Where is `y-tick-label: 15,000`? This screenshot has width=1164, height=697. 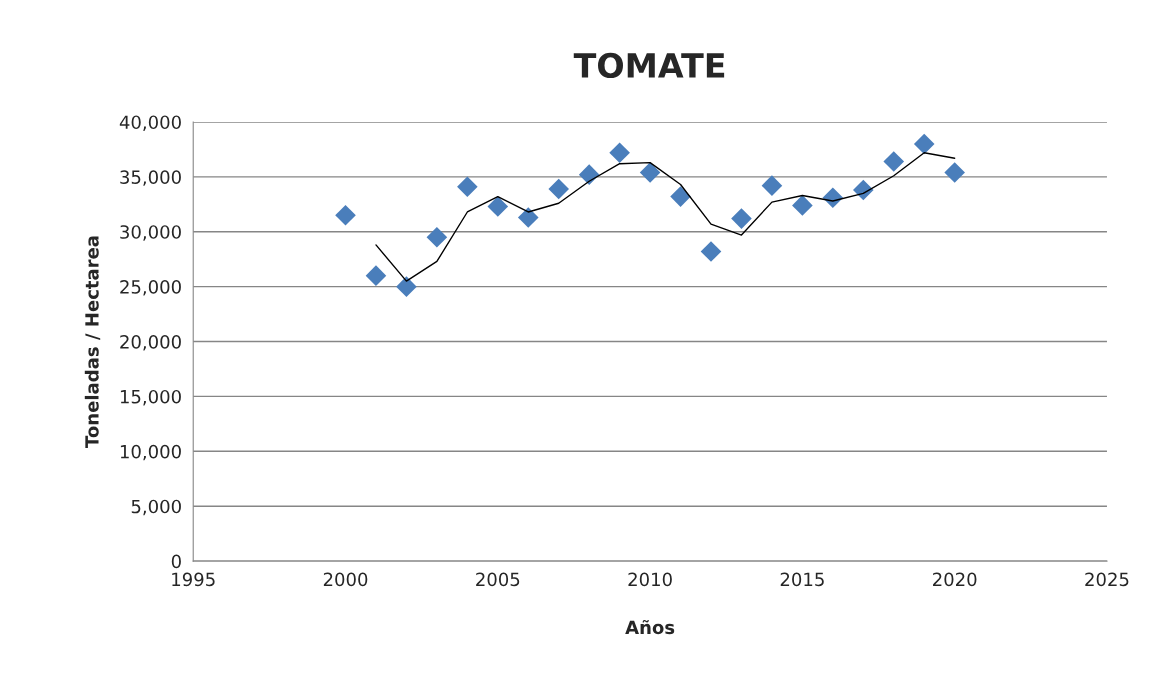 y-tick-label: 15,000 is located at coordinates (150, 397).